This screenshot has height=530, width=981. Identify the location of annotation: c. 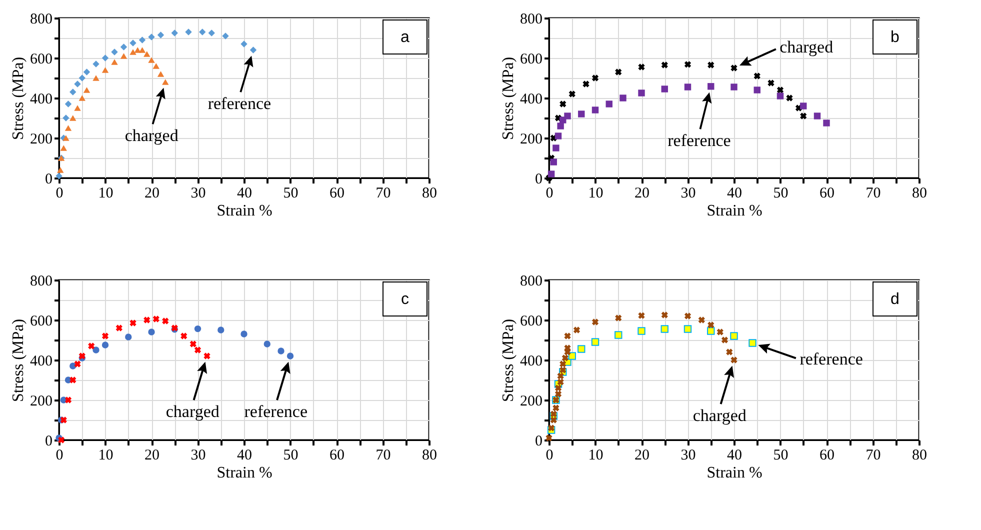
(405, 299).